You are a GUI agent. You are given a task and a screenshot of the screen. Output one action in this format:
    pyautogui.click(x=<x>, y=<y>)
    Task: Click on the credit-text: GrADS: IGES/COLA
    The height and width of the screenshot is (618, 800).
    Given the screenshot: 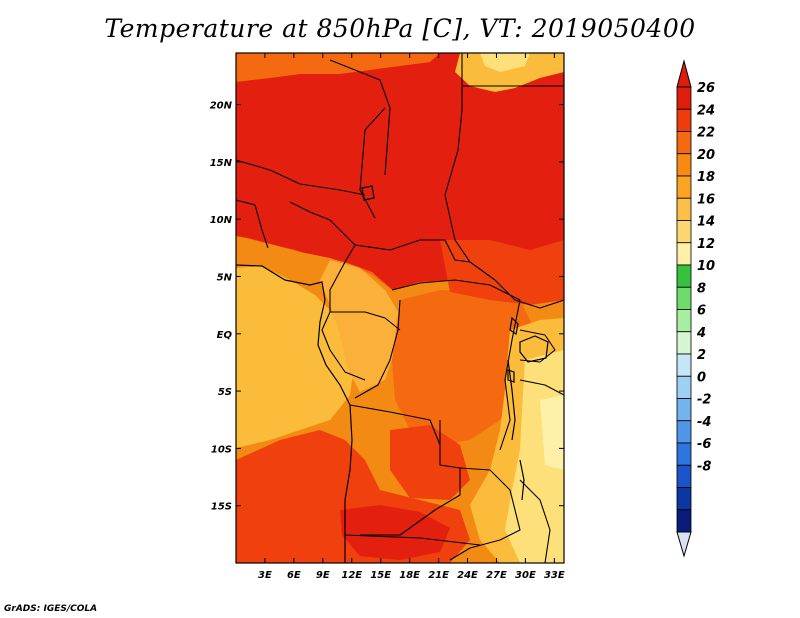 What is the action you would take?
    pyautogui.click(x=51, y=609)
    